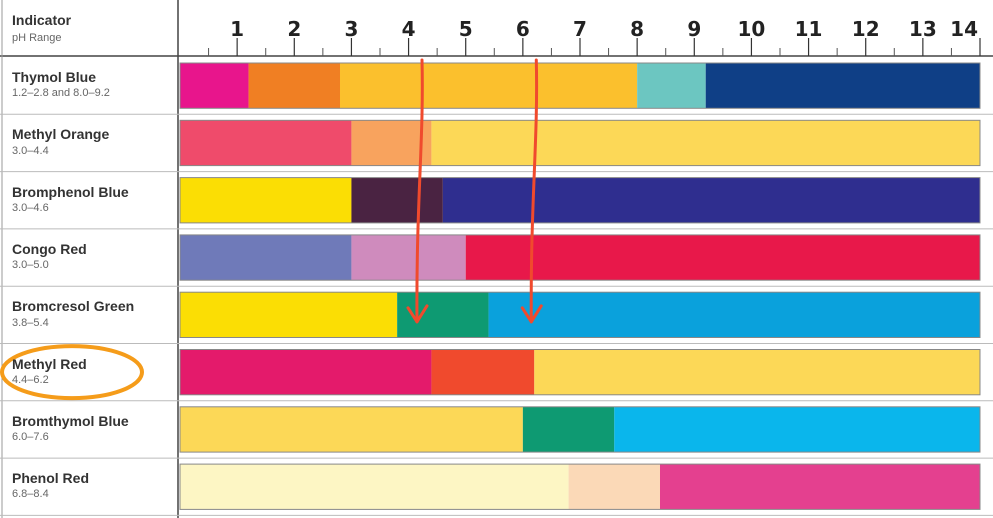 The height and width of the screenshot is (518, 993). I want to click on row-label: Thymol Blue 1.2–2.8 and 8.0–9.2, so click(61, 84).